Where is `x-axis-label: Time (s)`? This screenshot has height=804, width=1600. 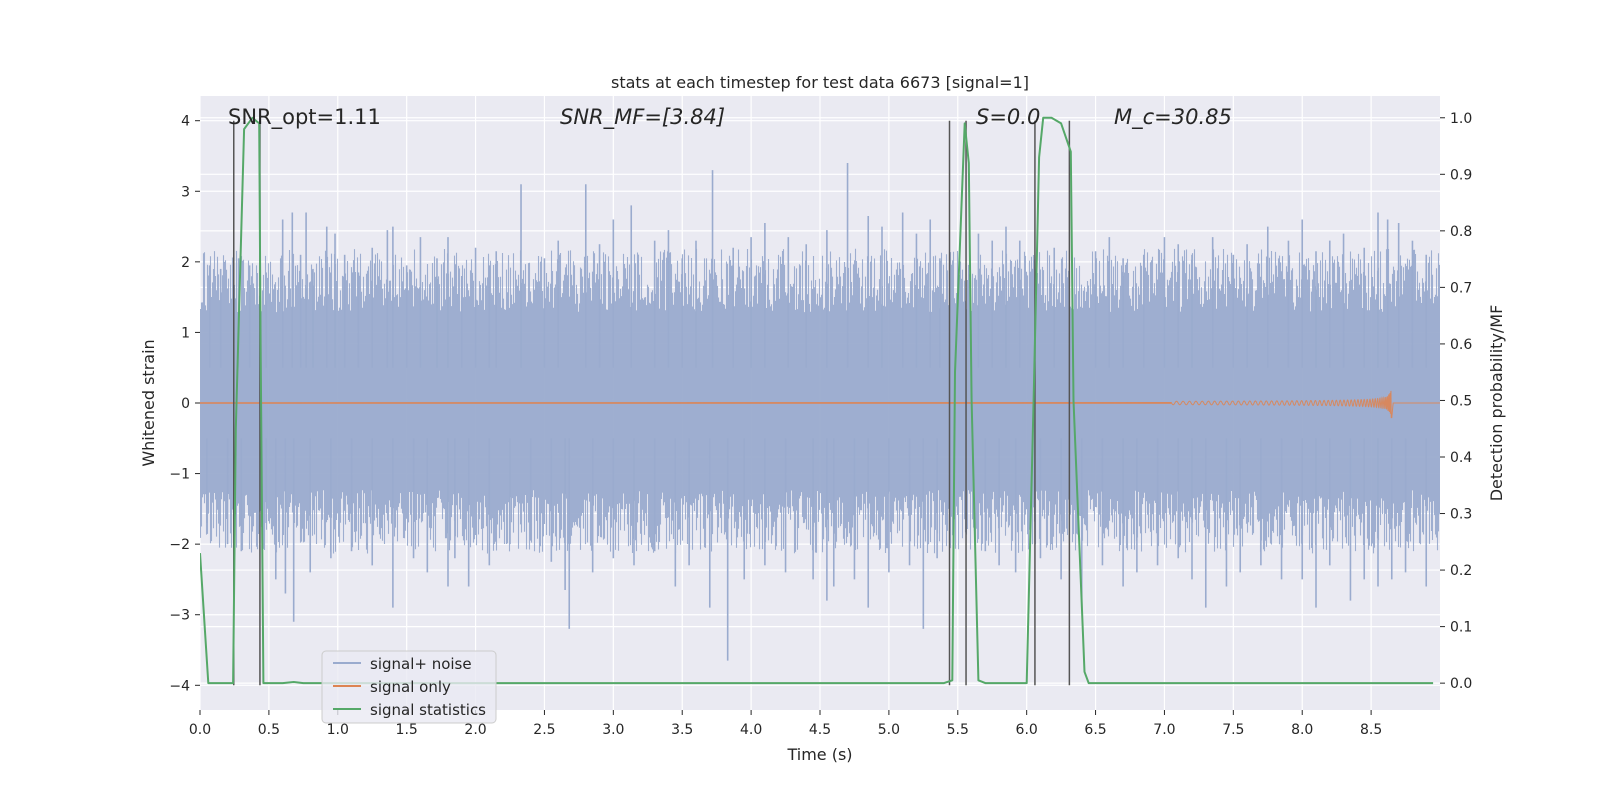 x-axis-label: Time (s) is located at coordinates (819, 754).